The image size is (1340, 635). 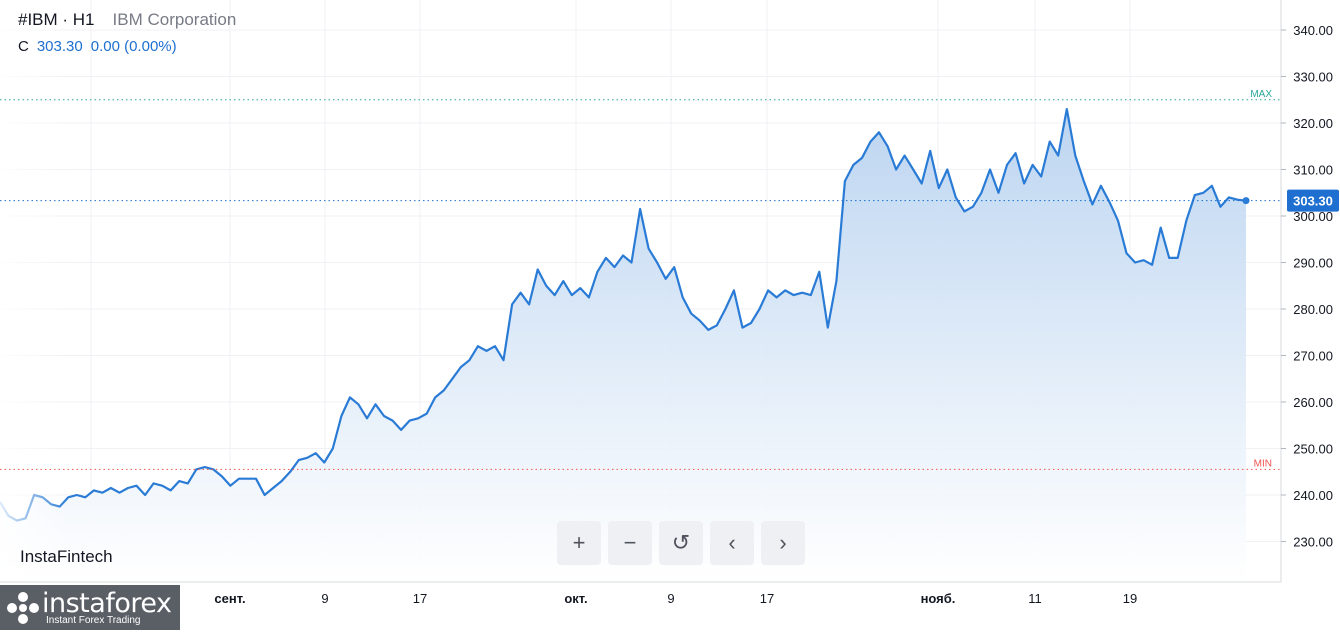 I want to click on instaforex-logo-icon, so click(x=23, y=608).